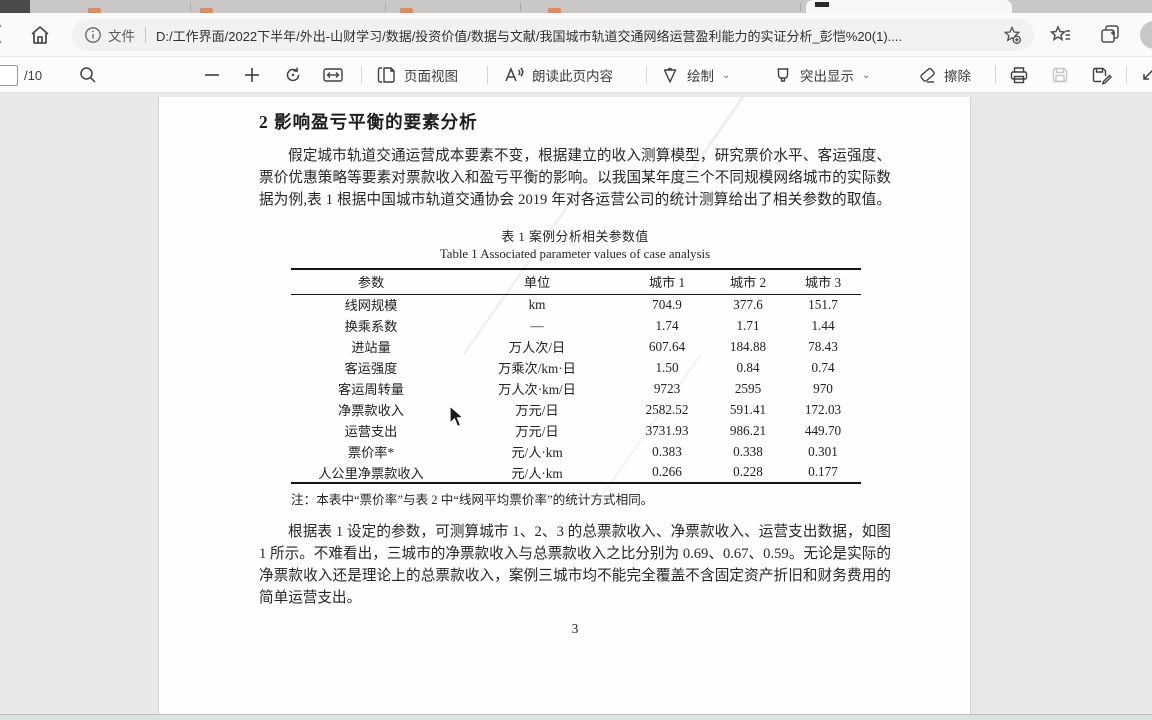  What do you see at coordinates (1145, 75) in the screenshot?
I see `fullscreen-button` at bounding box center [1145, 75].